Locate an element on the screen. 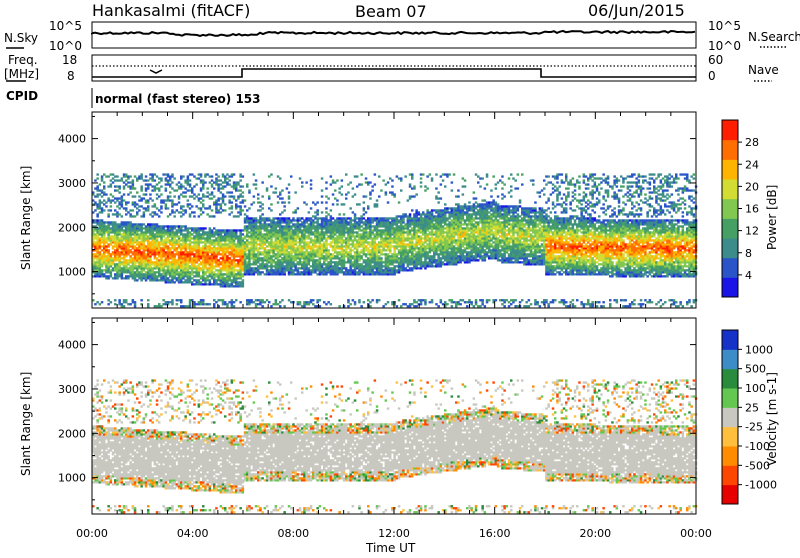 This screenshot has height=558, width=800. freq-left-tick-top: 18 is located at coordinates (69, 60).